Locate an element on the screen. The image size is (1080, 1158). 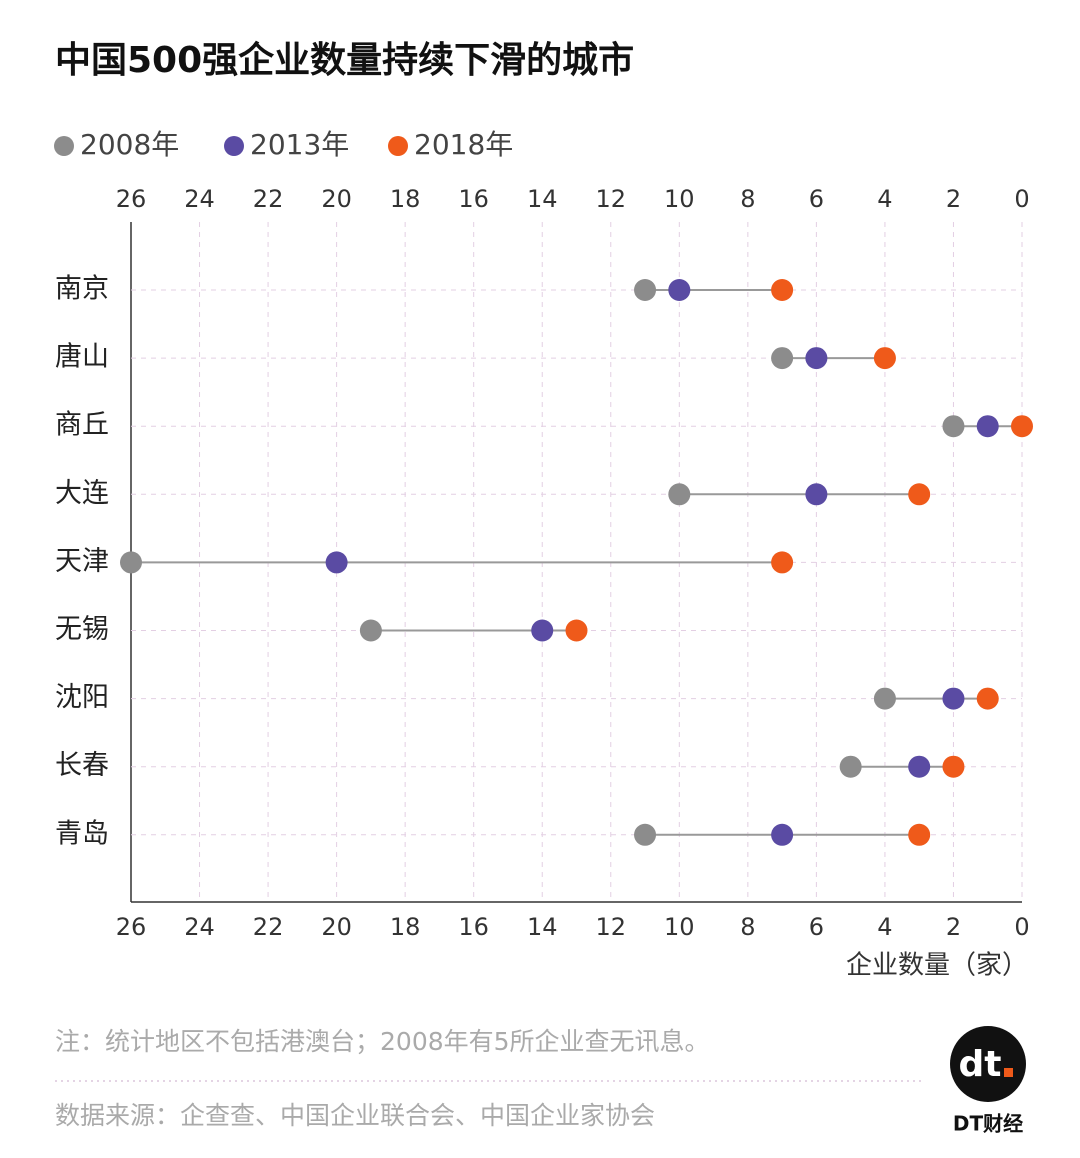
logo-dot is located at coordinates (1008, 1072).